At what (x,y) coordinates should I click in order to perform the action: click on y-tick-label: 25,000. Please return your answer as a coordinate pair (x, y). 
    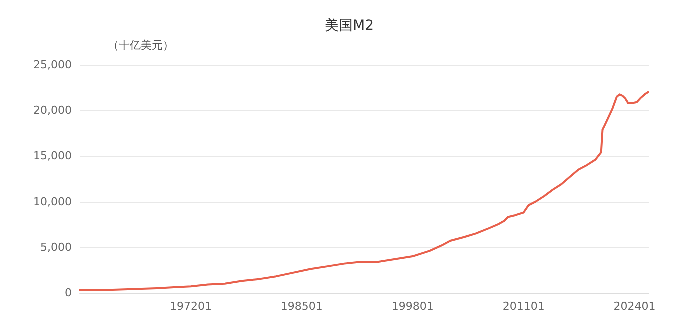
    Looking at the image, I should click on (53, 65).